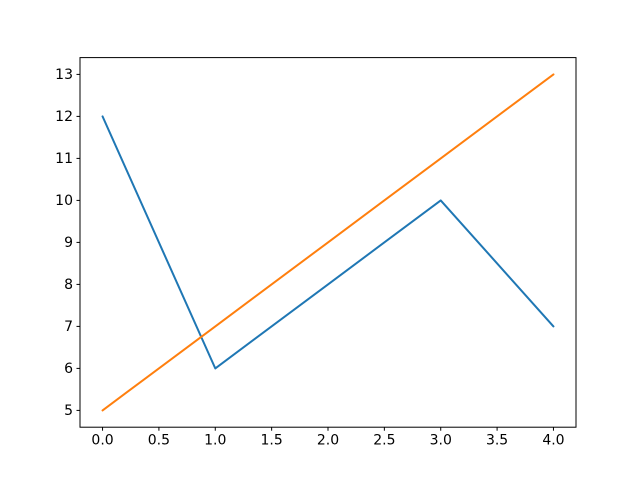 This screenshot has height=484, width=640. I want to click on x-tick-label: 1.0, so click(215, 441).